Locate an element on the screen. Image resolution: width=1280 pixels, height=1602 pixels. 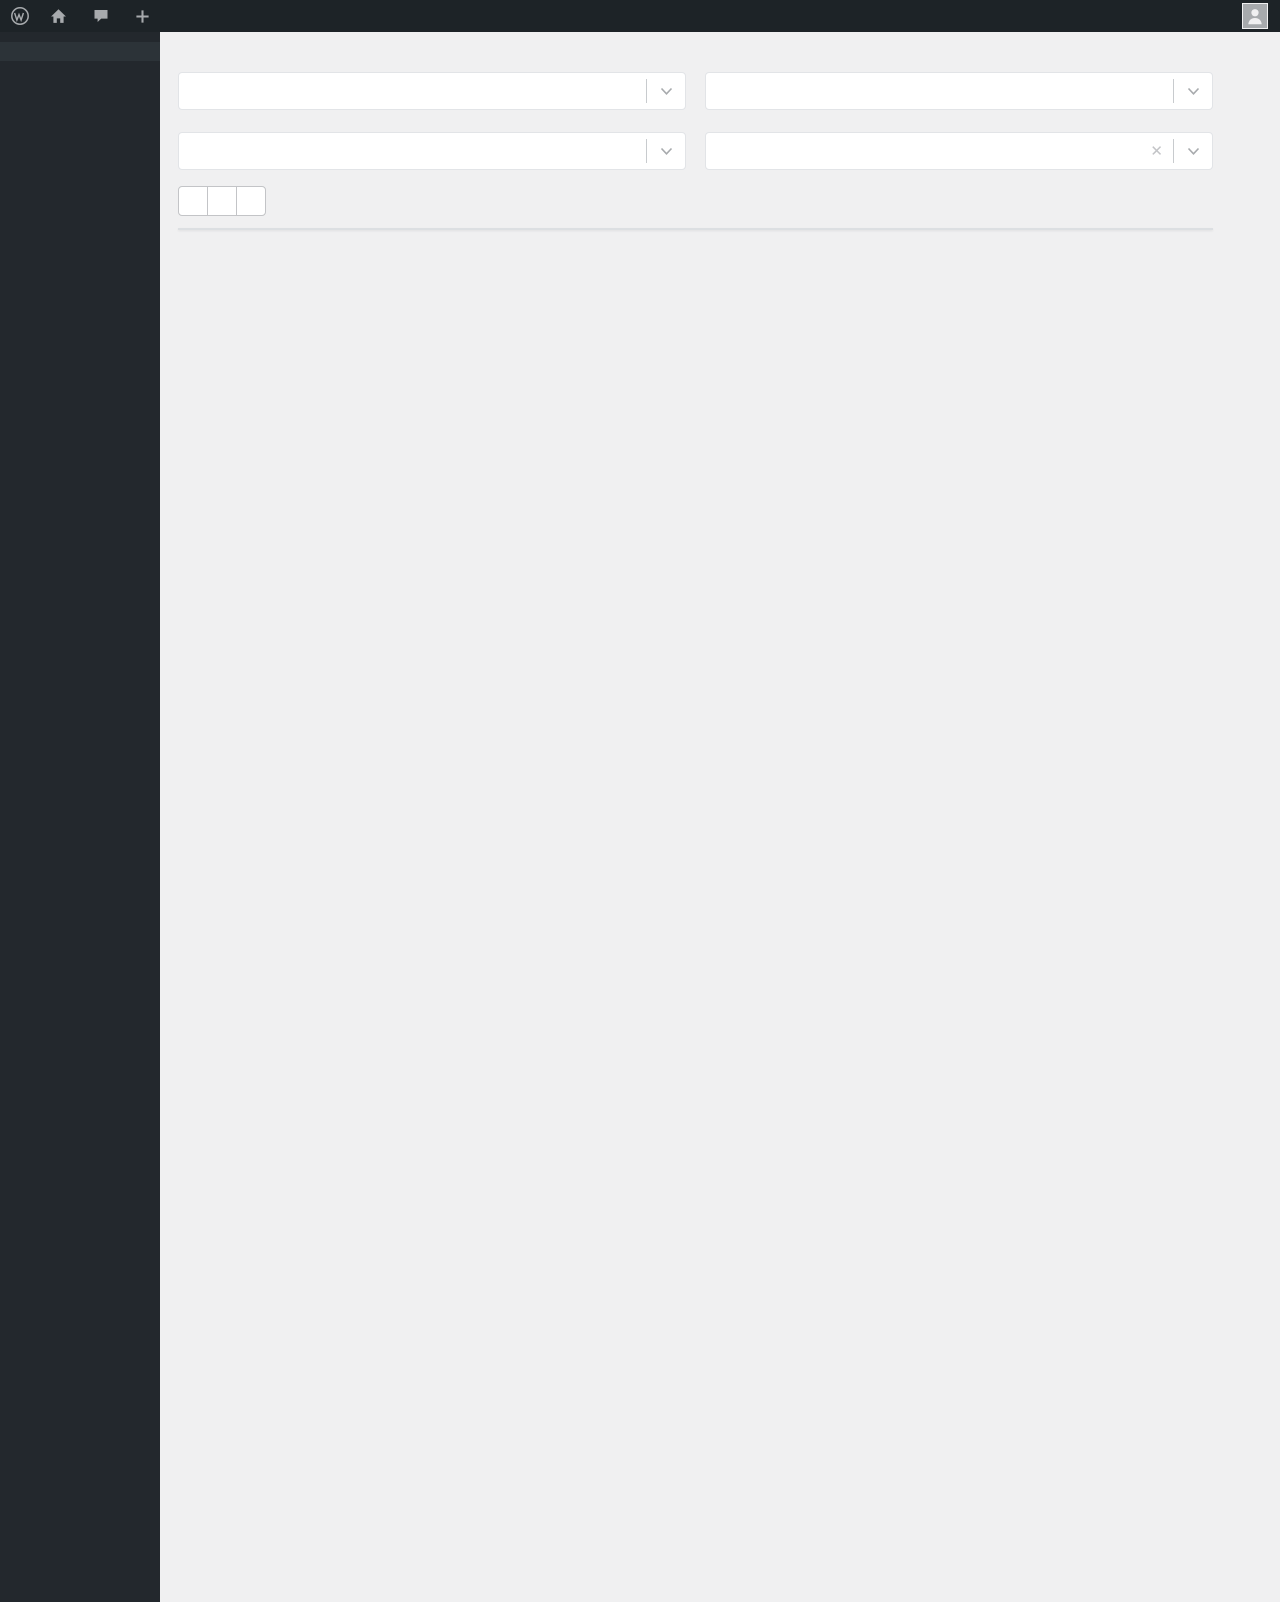
admin-sidebar is located at coordinates (80, 817).